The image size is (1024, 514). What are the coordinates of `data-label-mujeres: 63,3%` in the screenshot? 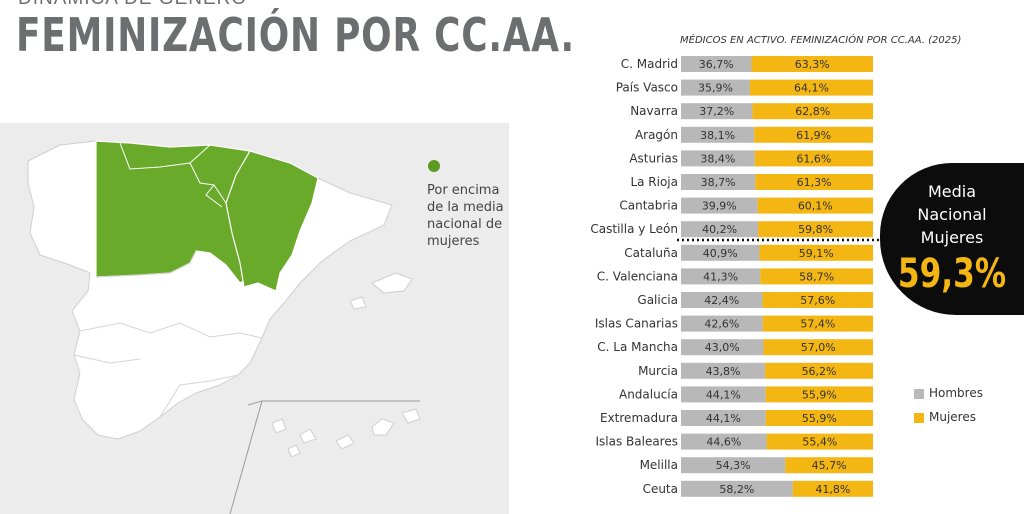 It's located at (812, 64).